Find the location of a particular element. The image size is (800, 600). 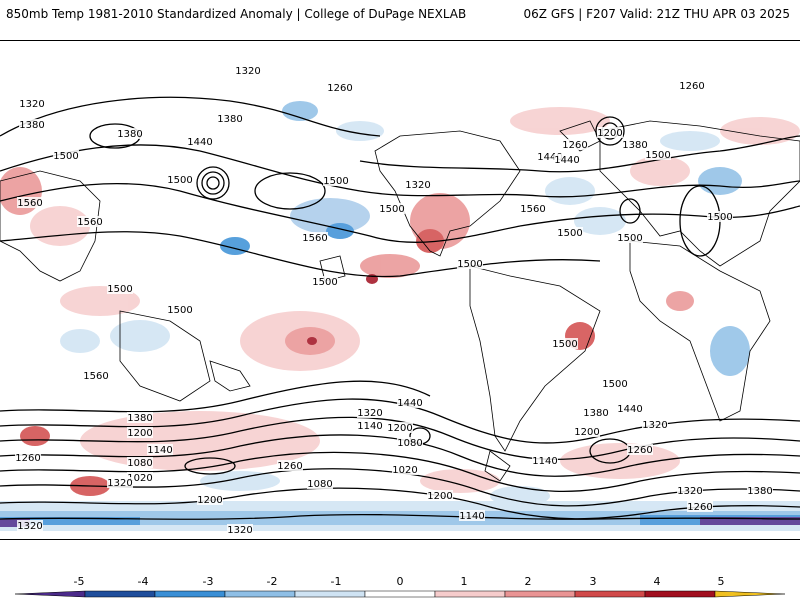

contour-label: 1020 is located at coordinates (139, 478).